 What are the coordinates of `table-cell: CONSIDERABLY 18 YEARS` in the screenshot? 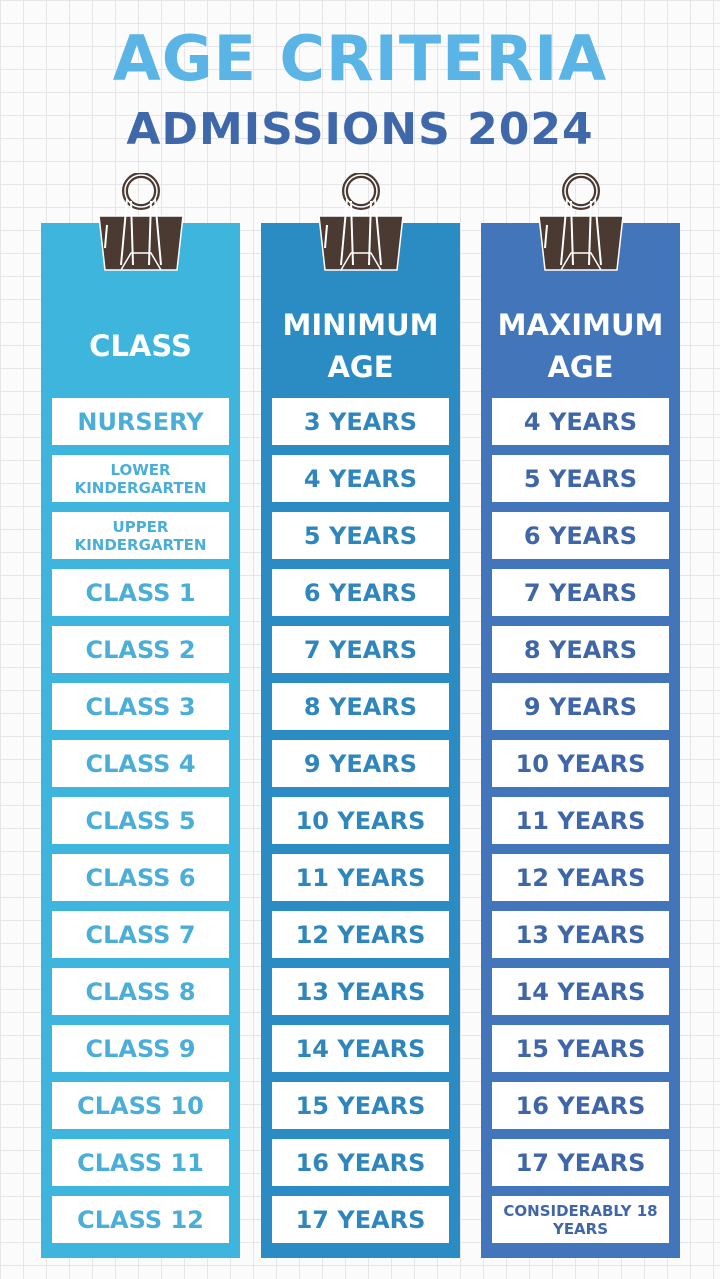 It's located at (580, 1219).